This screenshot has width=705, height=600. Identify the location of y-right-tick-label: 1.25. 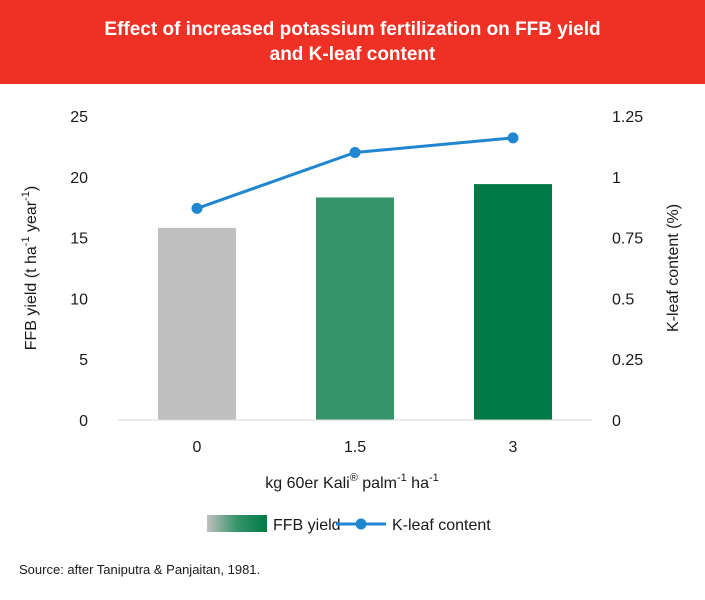
(627, 117).